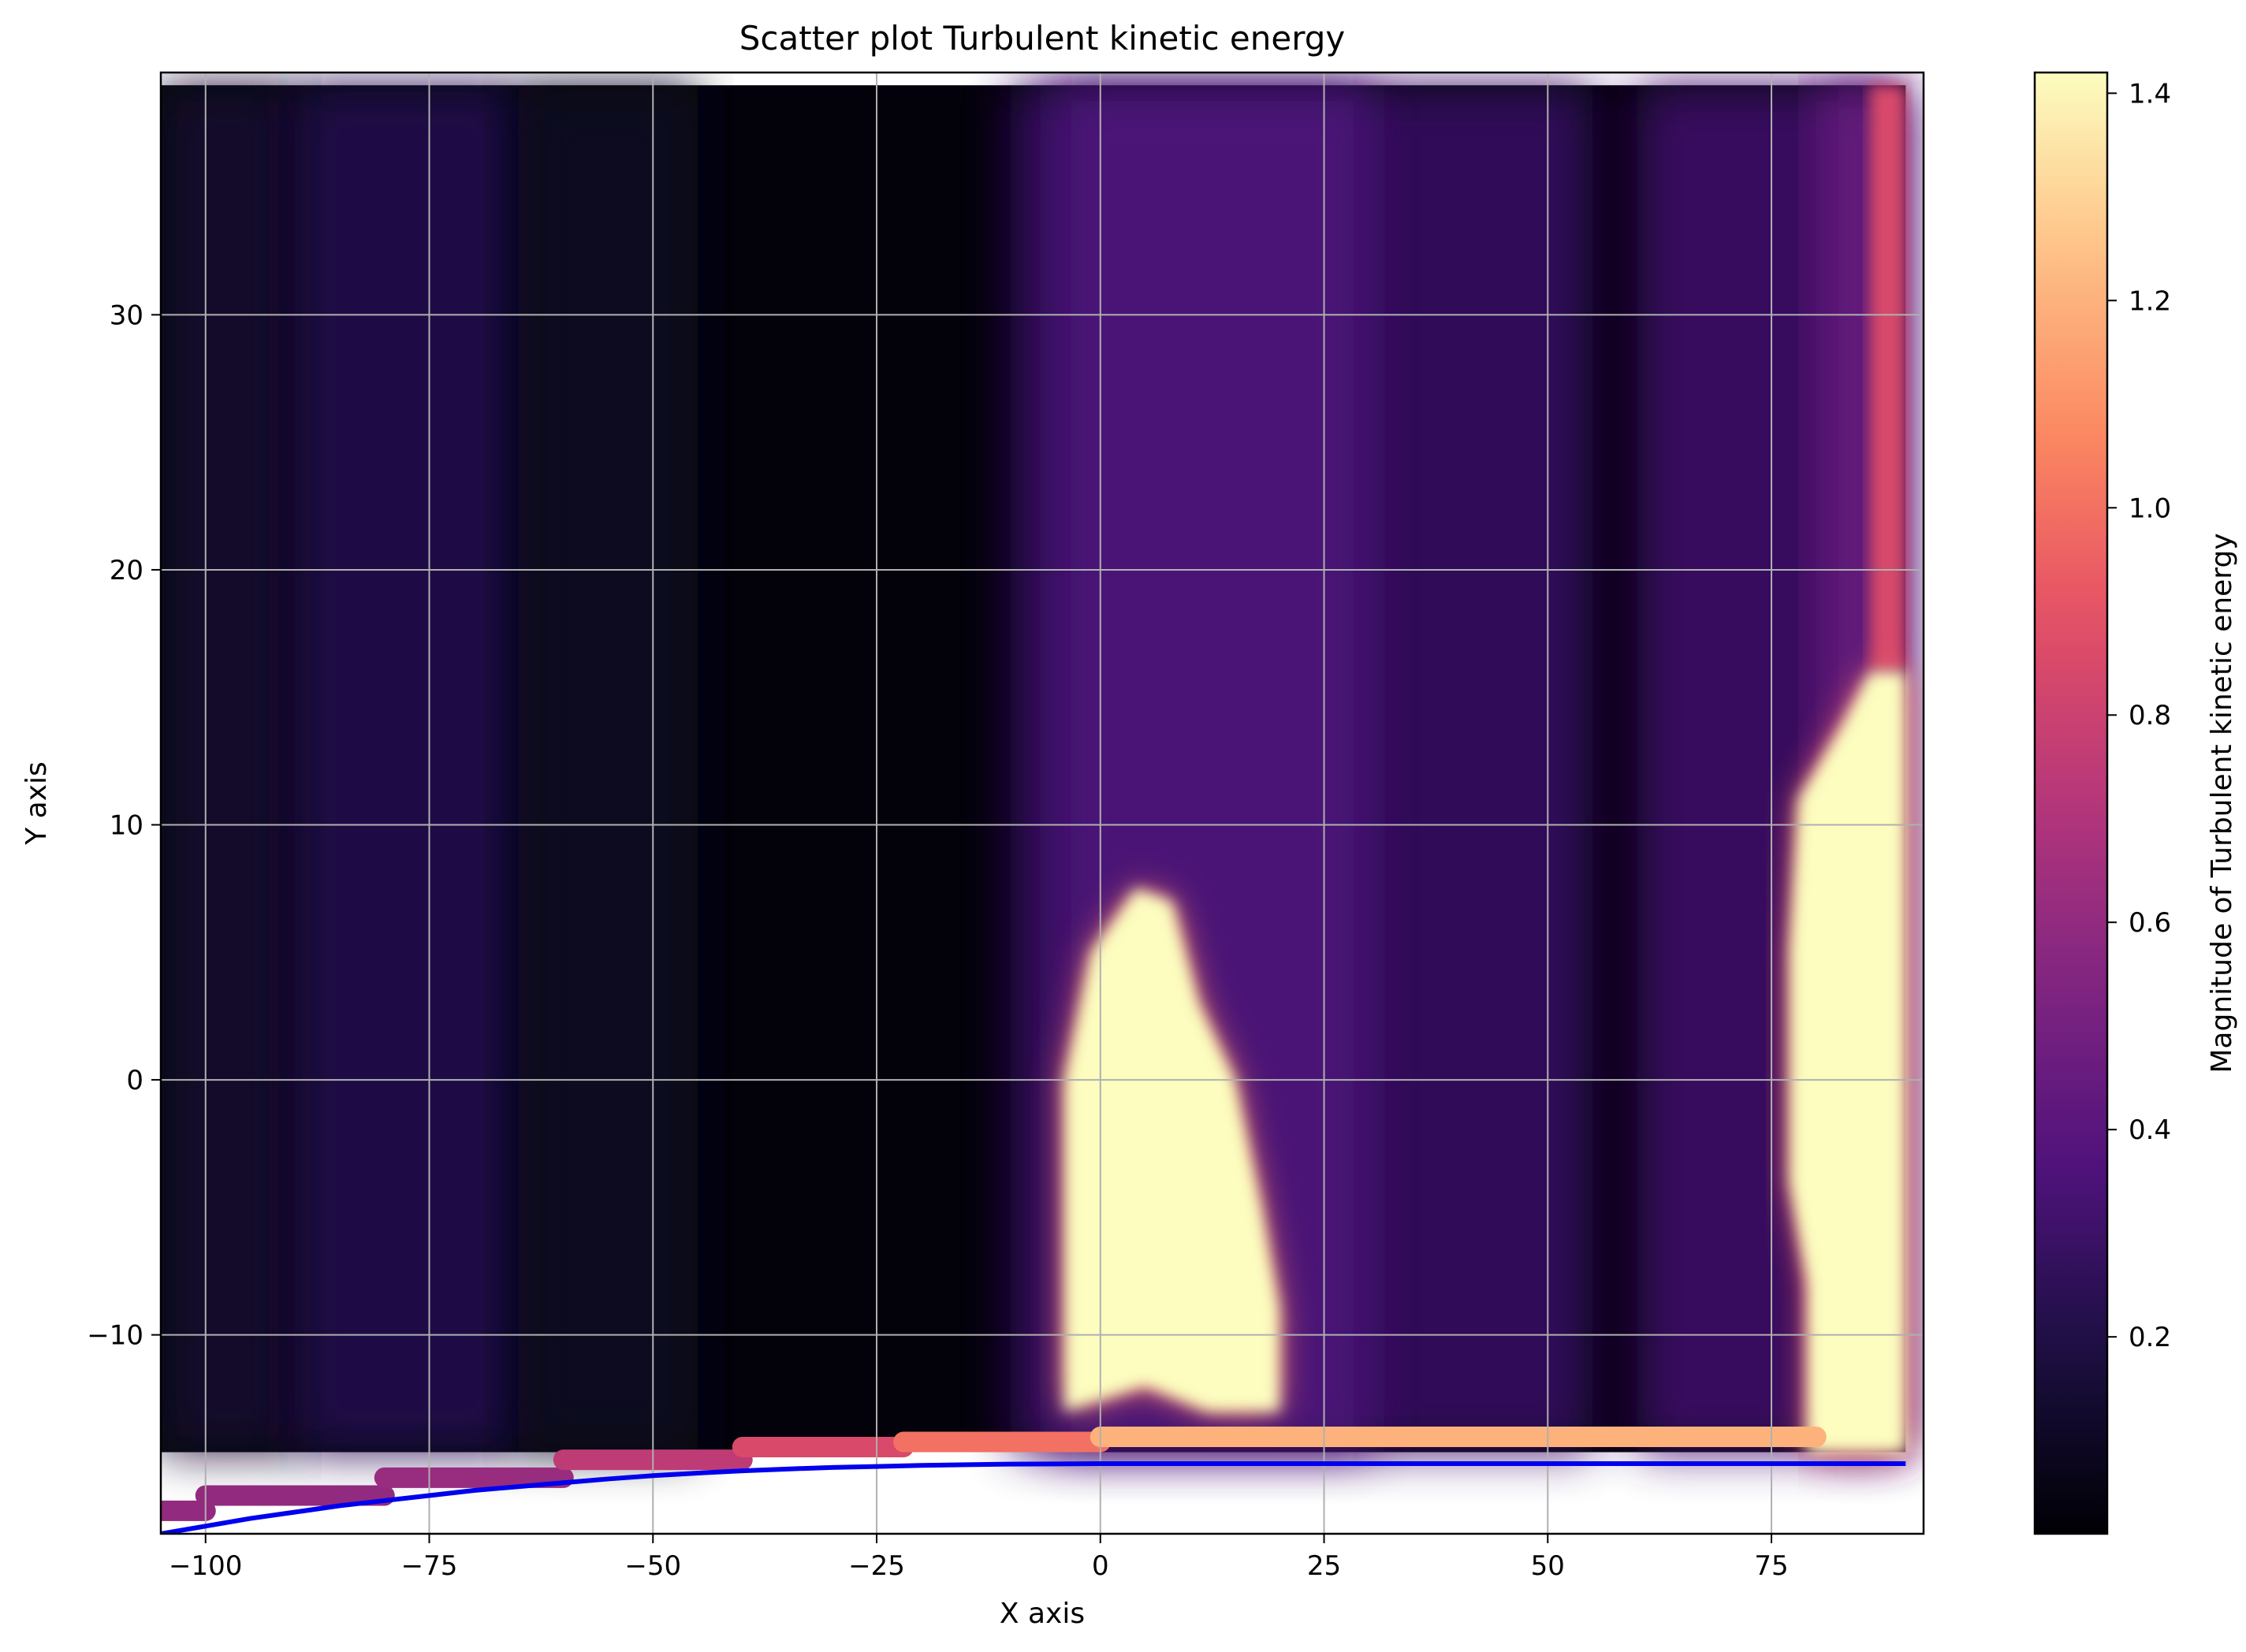 The image size is (2246, 1652). What do you see at coordinates (408, 769) in the screenshot?
I see `field-band-left-b` at bounding box center [408, 769].